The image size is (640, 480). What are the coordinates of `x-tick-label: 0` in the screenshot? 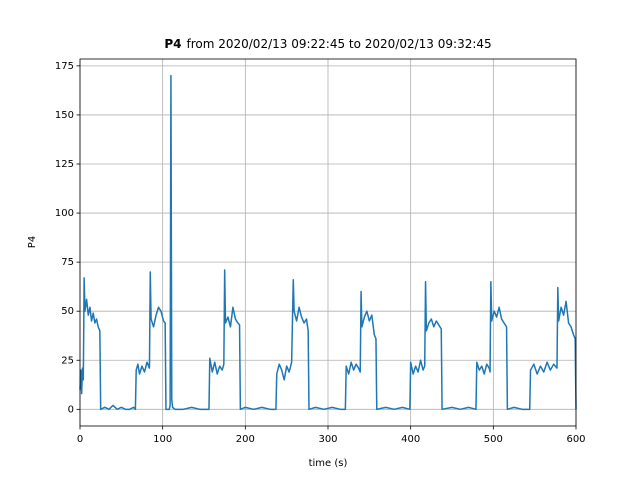 It's located at (80, 439).